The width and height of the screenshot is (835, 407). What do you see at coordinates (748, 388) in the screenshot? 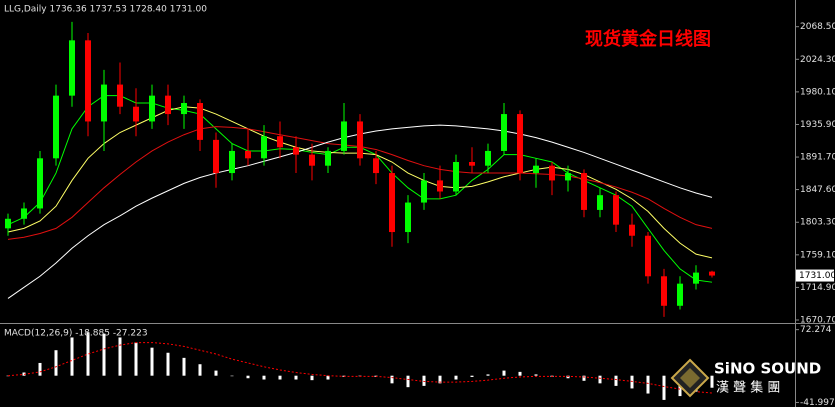
I see `logo-subtext: 漢 聲 集 團` at bounding box center [748, 388].